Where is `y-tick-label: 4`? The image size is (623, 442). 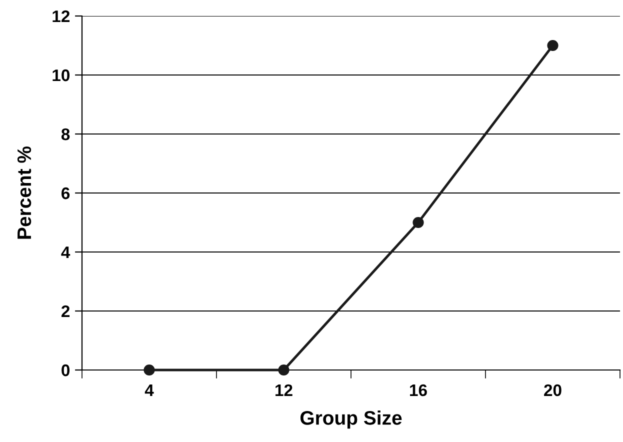 y-tick-label: 4 is located at coordinates (65, 252).